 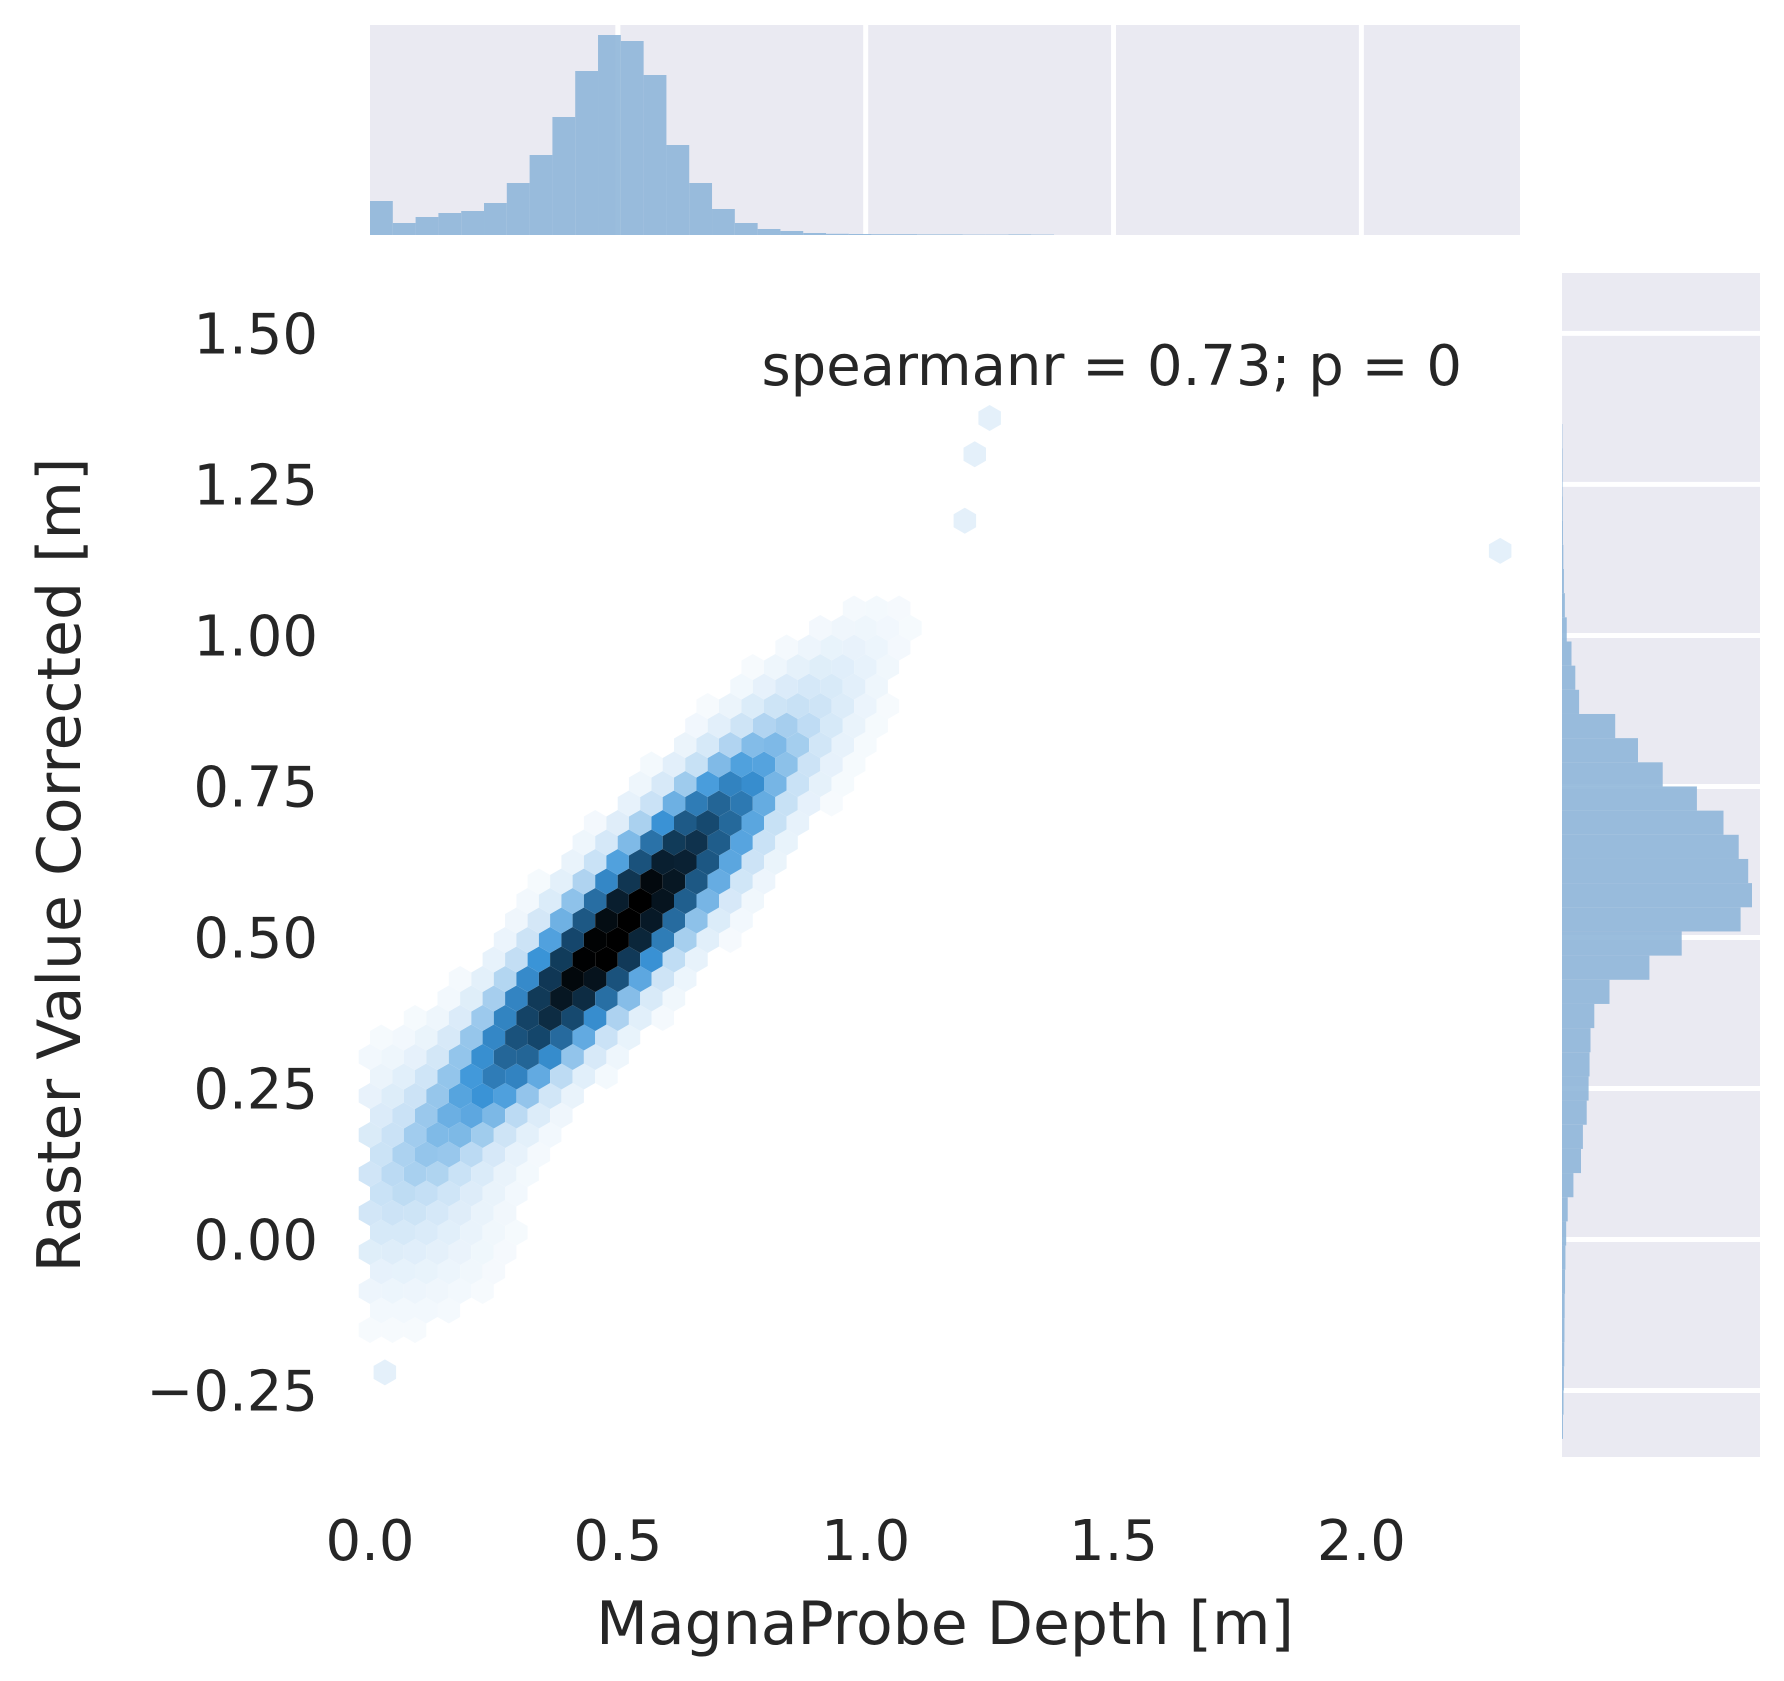 What do you see at coordinates (255, 334) in the screenshot?
I see `y-tick-label: 1.50` at bounding box center [255, 334].